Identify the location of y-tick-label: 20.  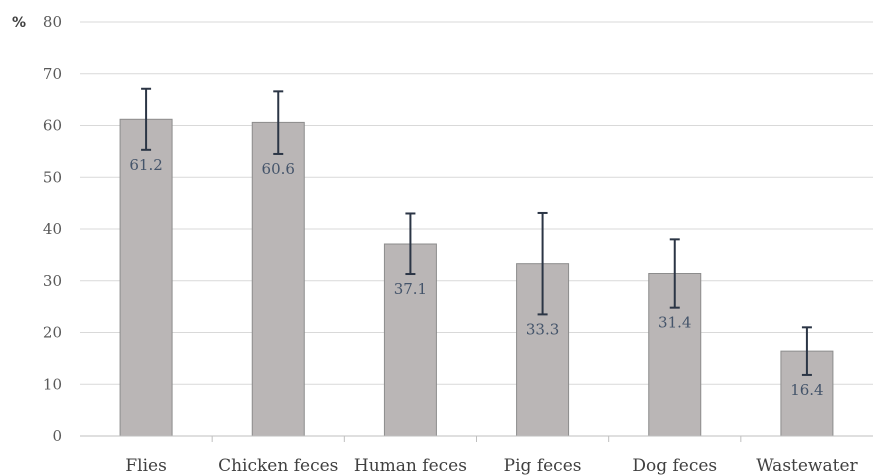
(52, 333).